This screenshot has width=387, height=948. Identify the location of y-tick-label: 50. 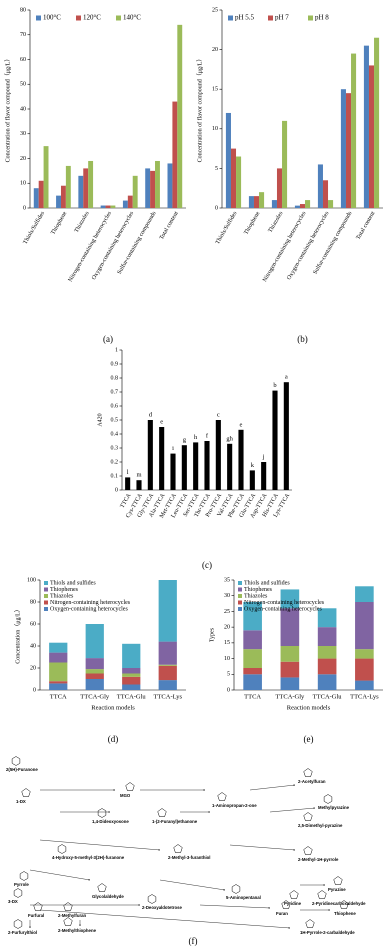
(23, 85).